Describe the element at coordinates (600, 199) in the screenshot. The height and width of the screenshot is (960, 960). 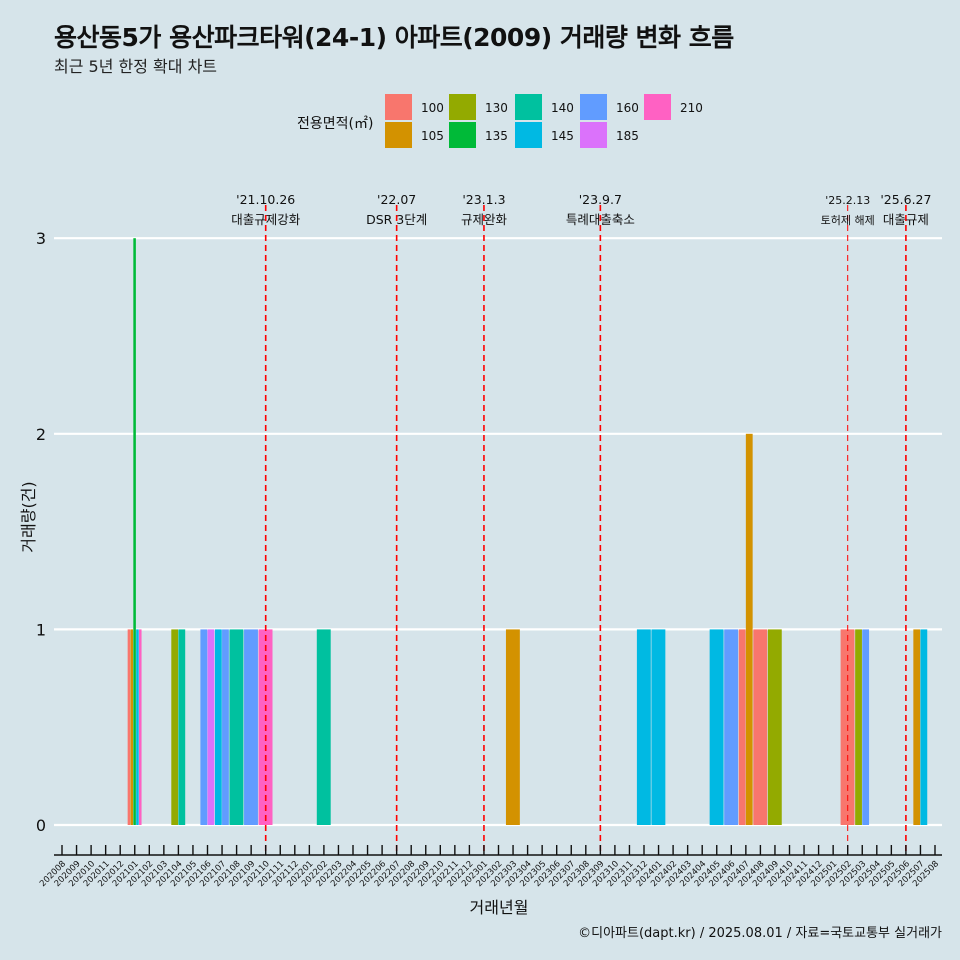
I see `event-date-3: '23.9.7` at that location.